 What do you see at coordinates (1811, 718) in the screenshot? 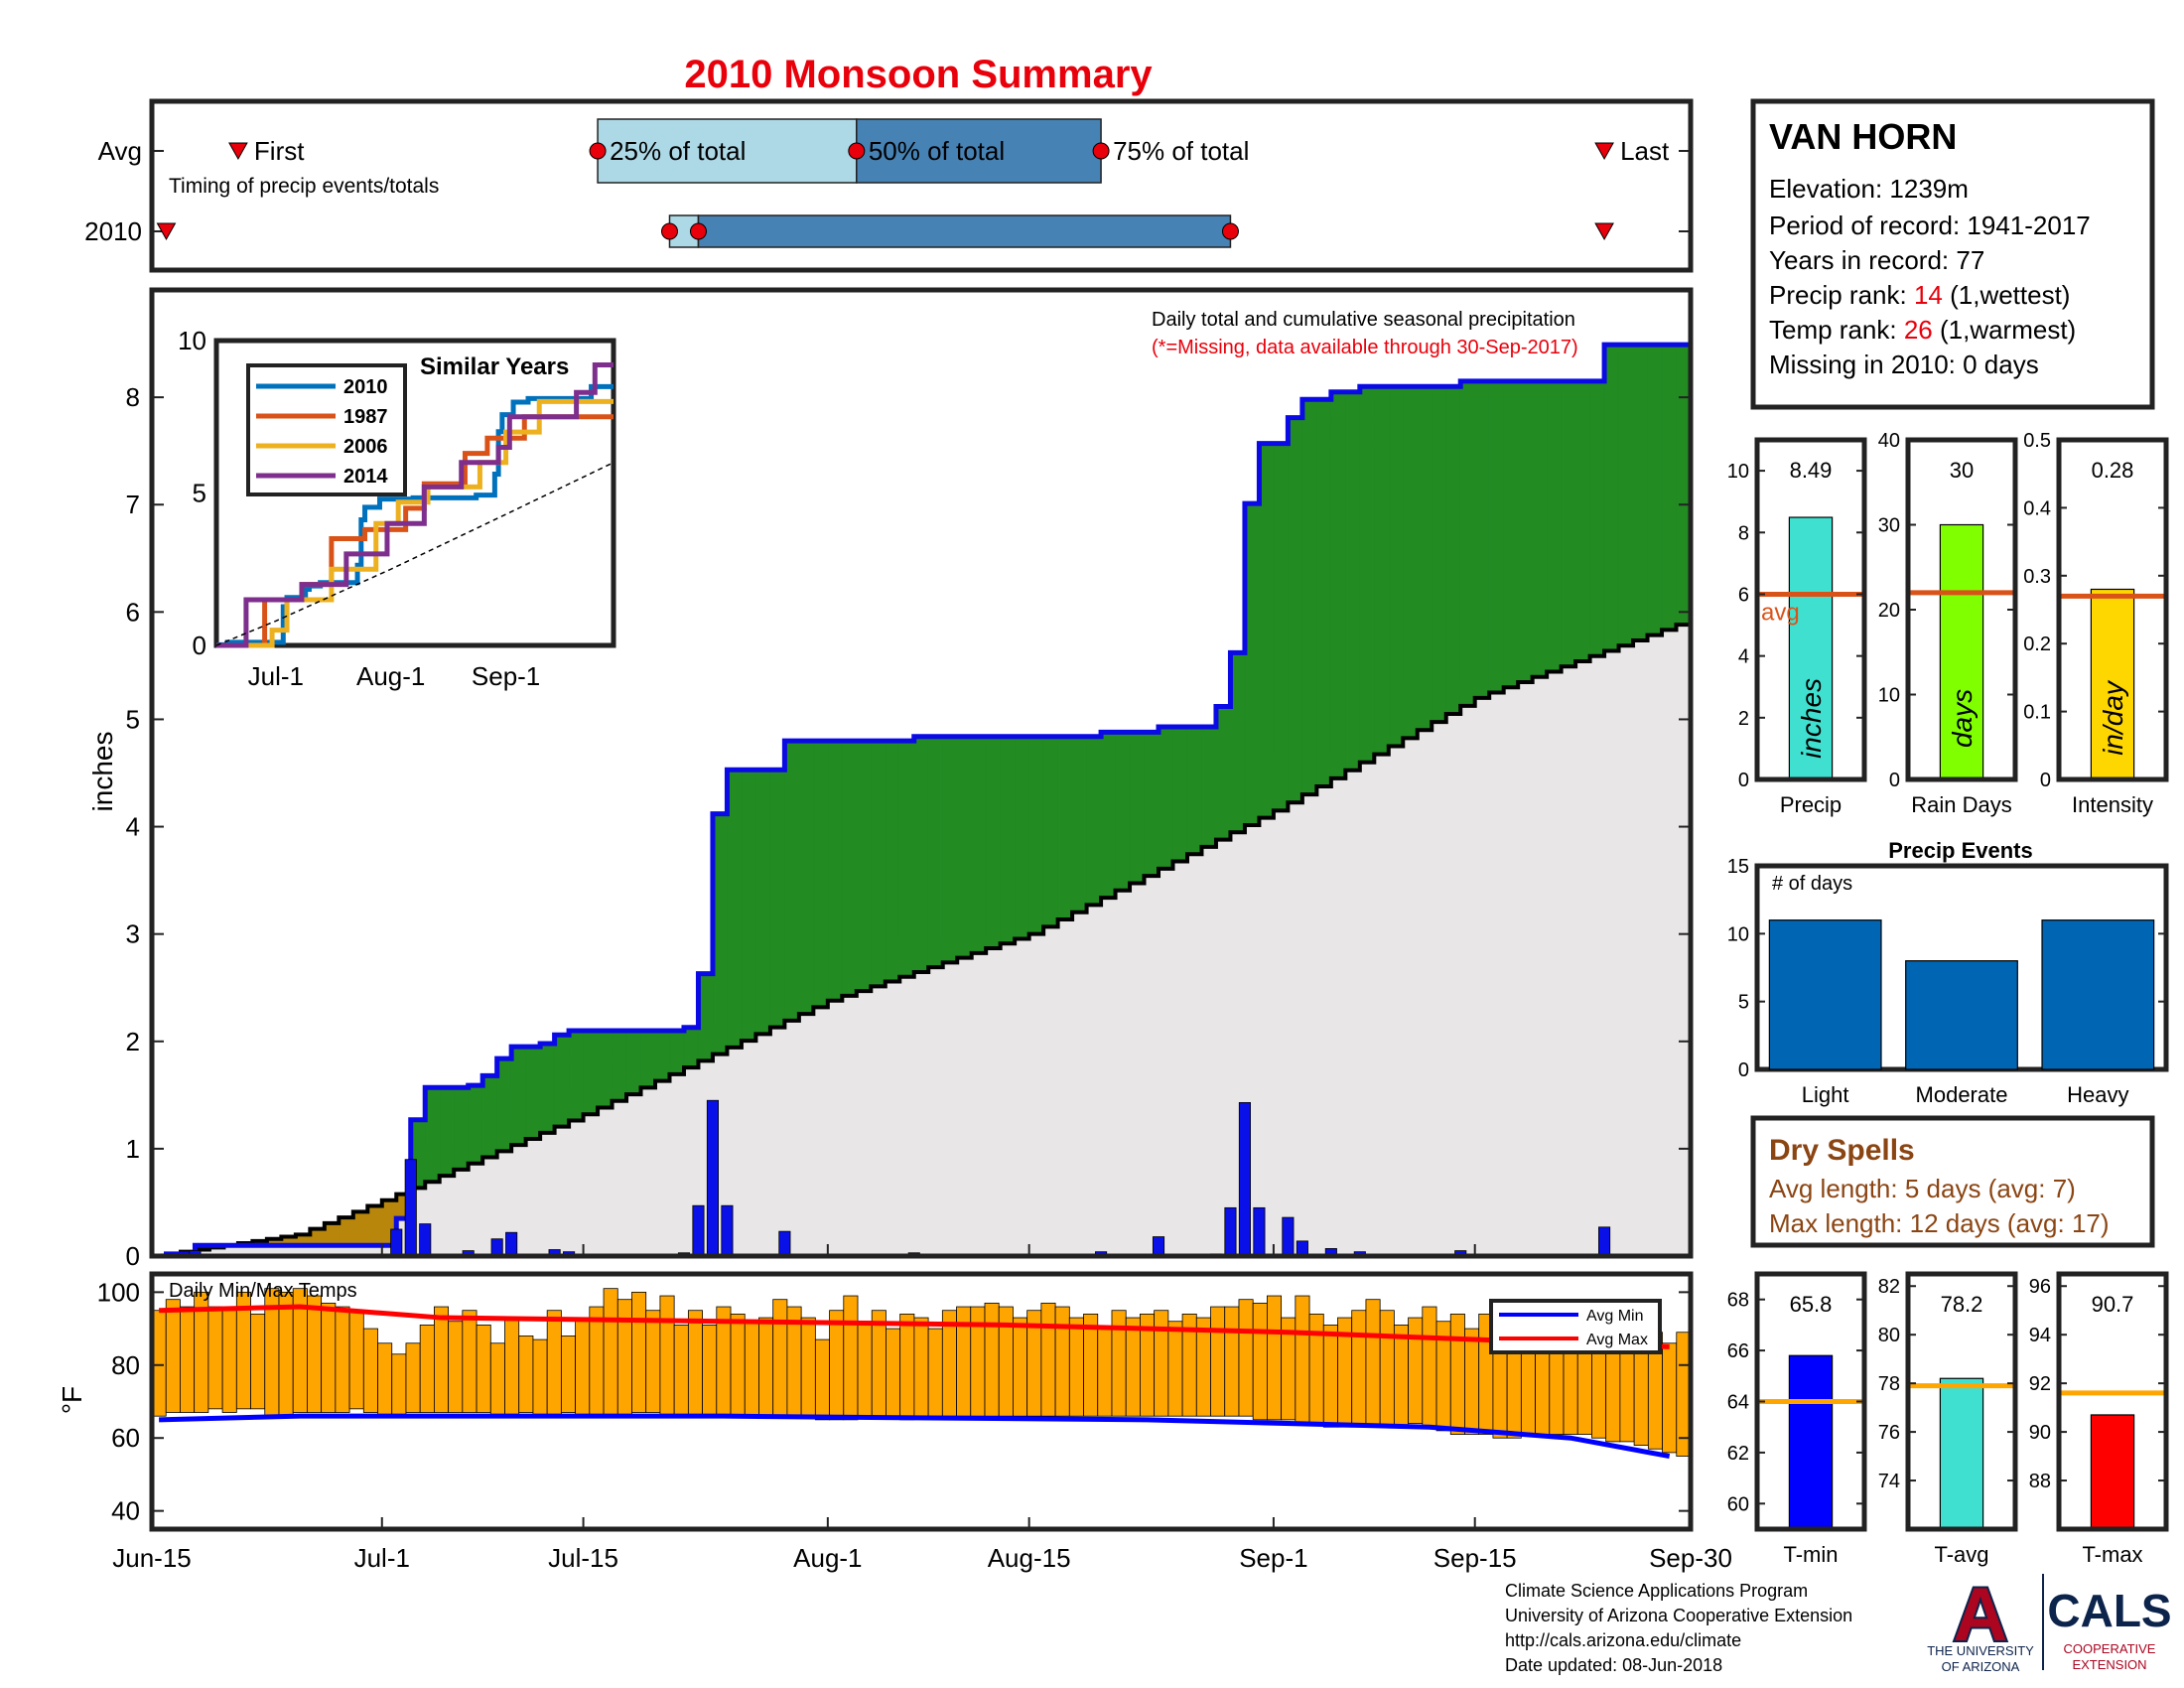
I see `summary-precip-unit-label: inches` at bounding box center [1811, 718].